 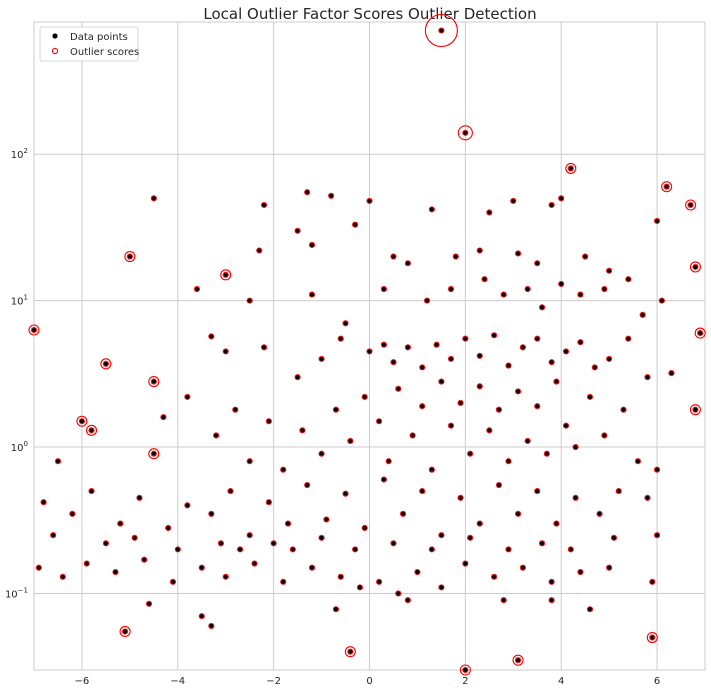 What do you see at coordinates (55, 51) in the screenshot?
I see `legend-marker-outlier-scores` at bounding box center [55, 51].